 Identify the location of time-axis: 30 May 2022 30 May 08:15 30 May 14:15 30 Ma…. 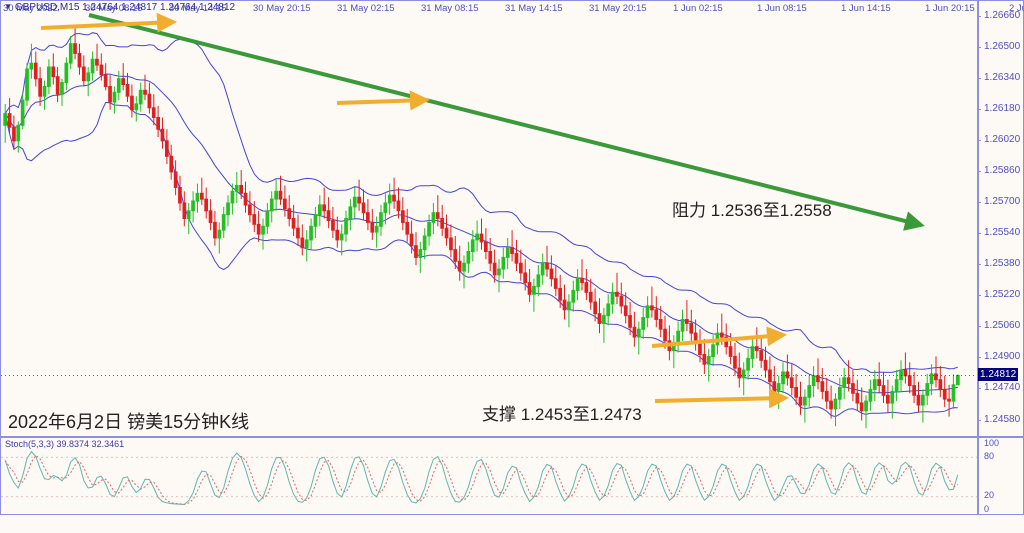
(512, 9).